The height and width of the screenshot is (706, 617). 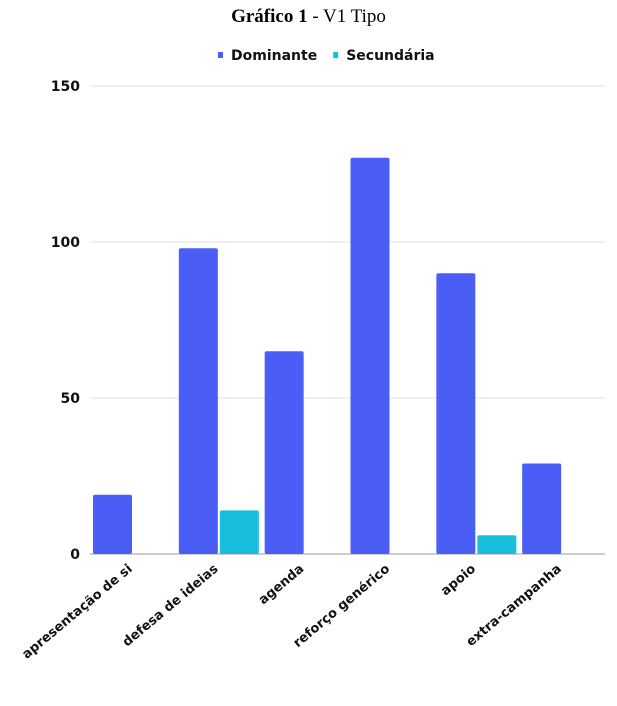 What do you see at coordinates (65, 321) in the screenshot?
I see `y-axis: 0 50 100 150` at bounding box center [65, 321].